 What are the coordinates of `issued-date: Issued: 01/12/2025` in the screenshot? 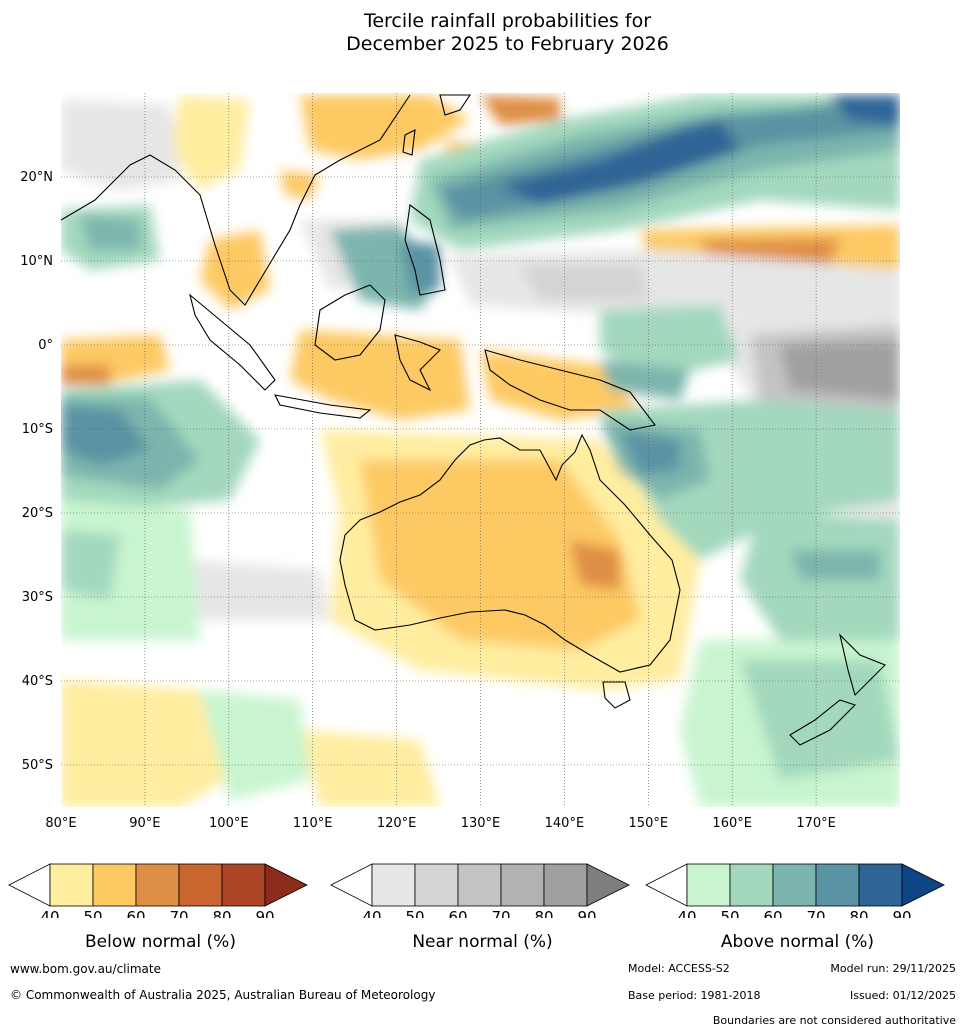 It's located at (902, 995).